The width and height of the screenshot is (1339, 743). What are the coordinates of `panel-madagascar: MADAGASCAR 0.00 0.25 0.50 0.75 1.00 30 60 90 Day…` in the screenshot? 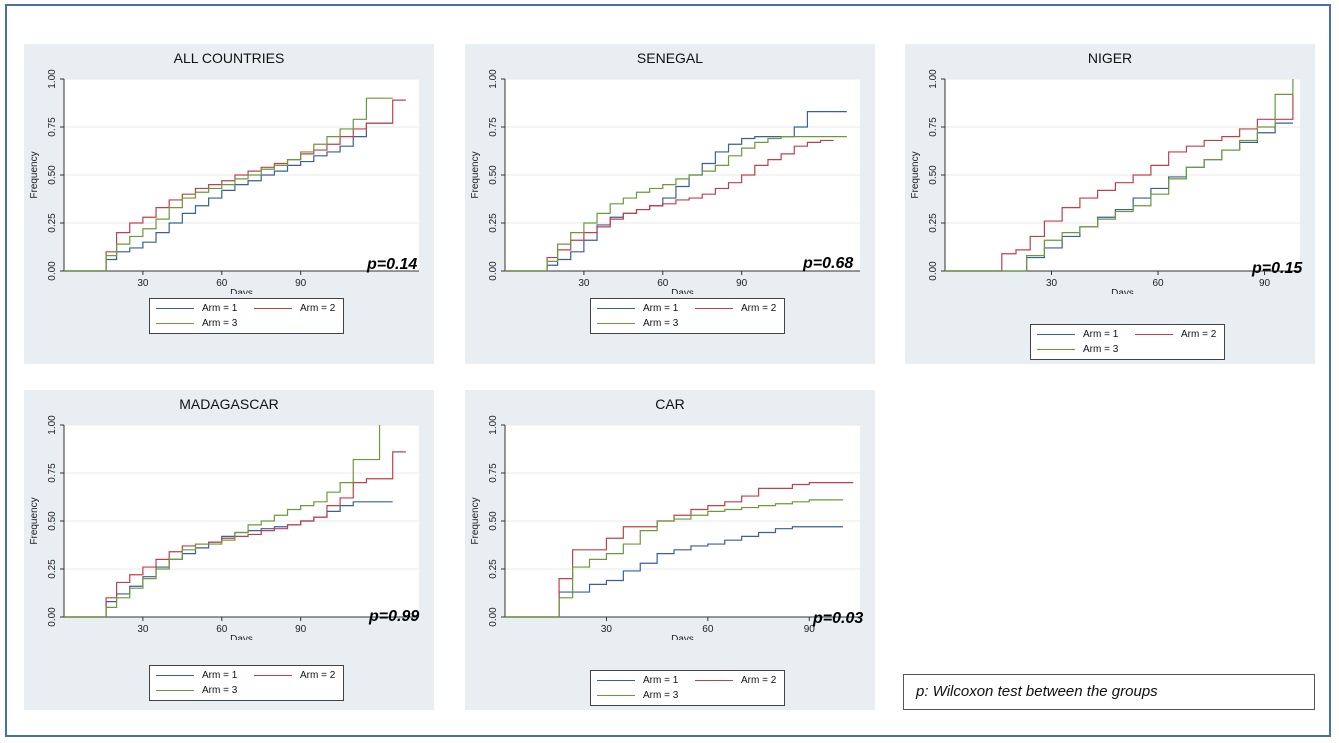 It's located at (229, 550).